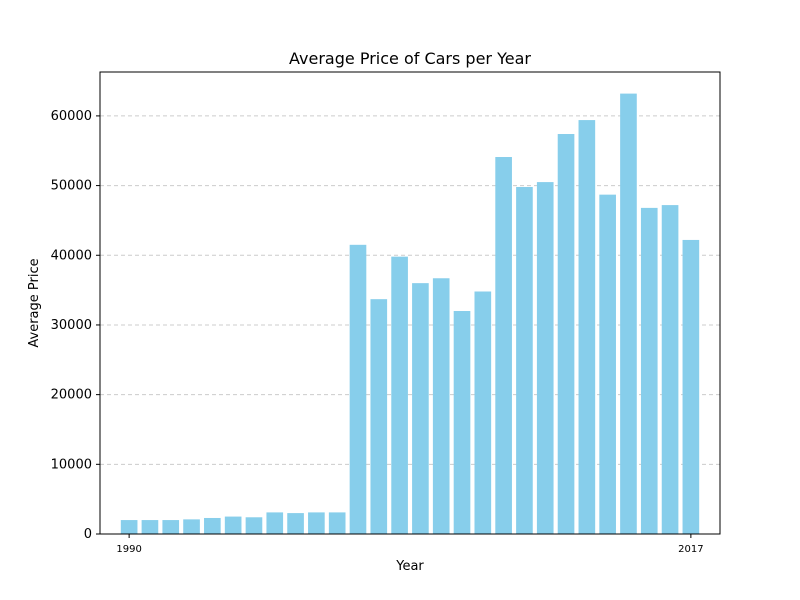  What do you see at coordinates (410, 58) in the screenshot?
I see `chart-title: Average Price of Cars per Year` at bounding box center [410, 58].